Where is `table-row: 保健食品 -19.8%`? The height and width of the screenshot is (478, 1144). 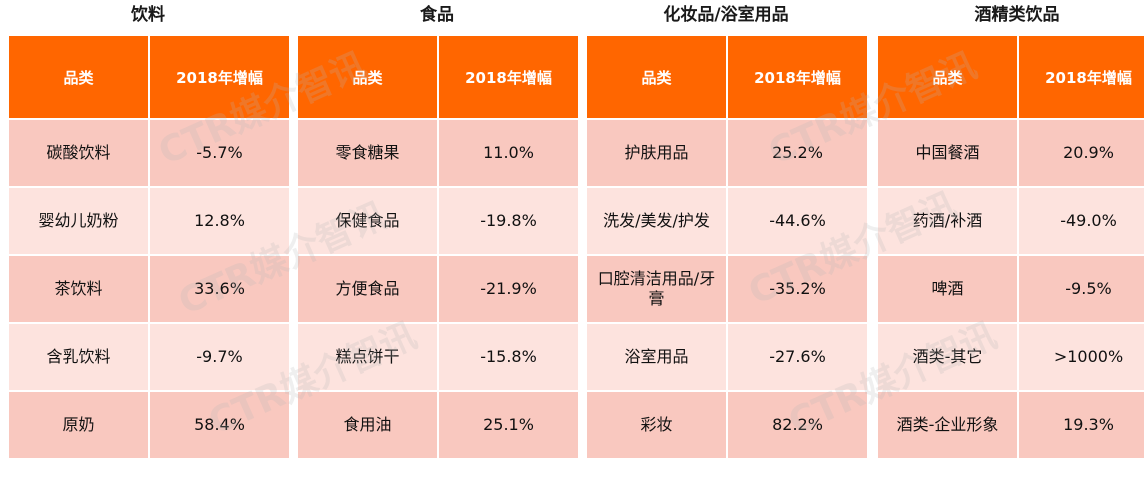
table-row: 保健食品 -19.8% is located at coordinates (438, 221).